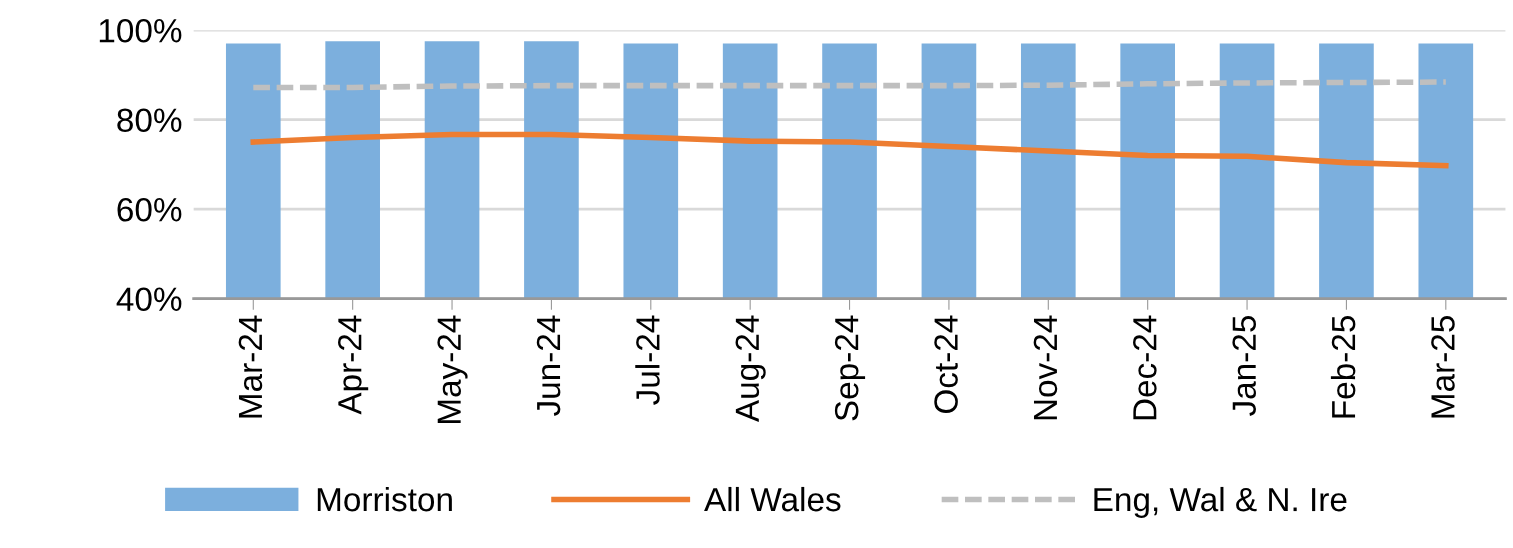  I want to click on x-tick-label: Dec-24, so click(1145, 367).